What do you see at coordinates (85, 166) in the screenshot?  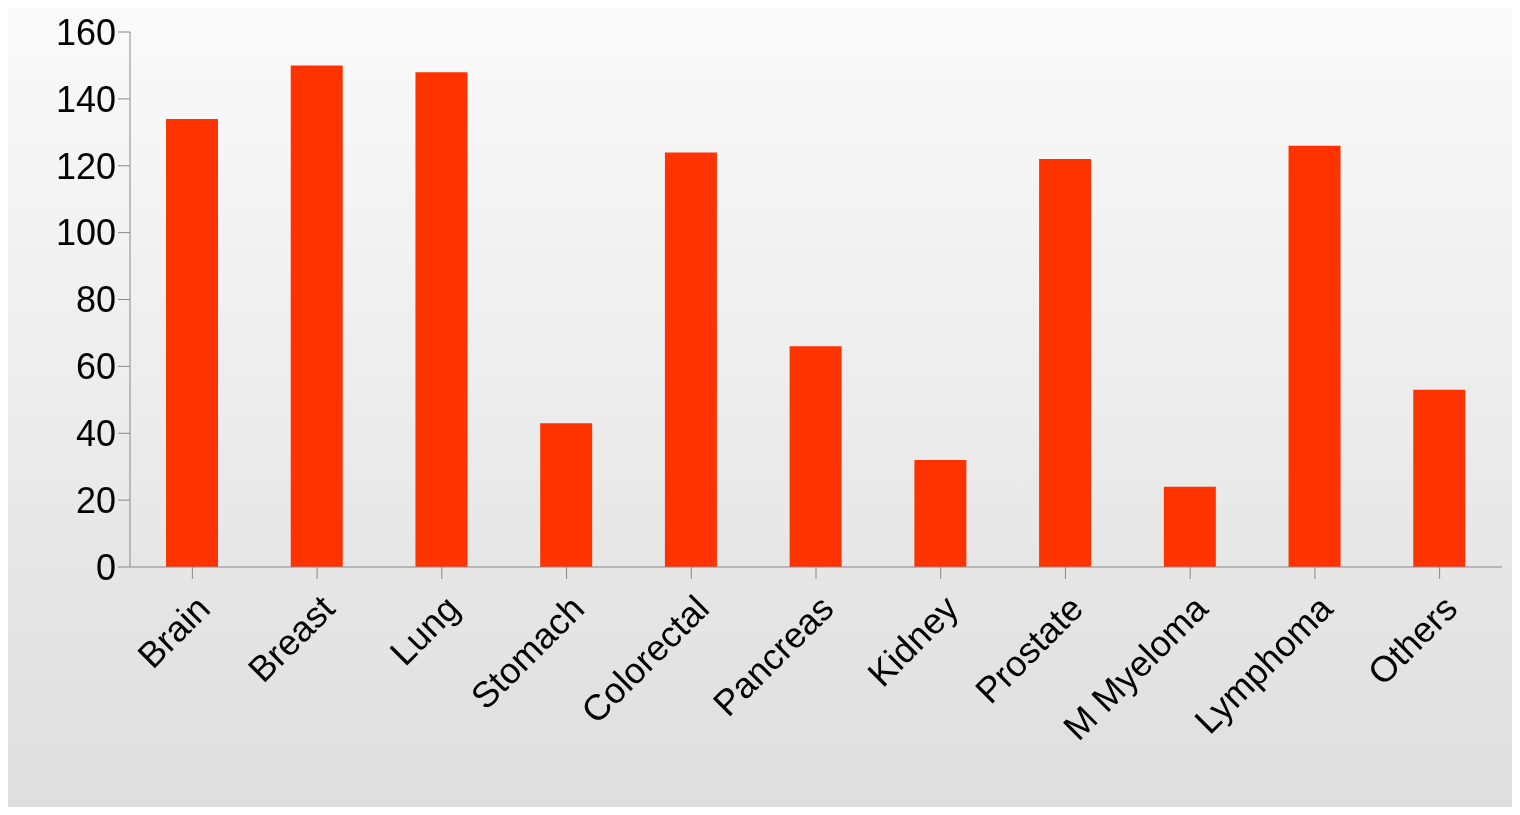 I see `y-tick-label: 120` at bounding box center [85, 166].